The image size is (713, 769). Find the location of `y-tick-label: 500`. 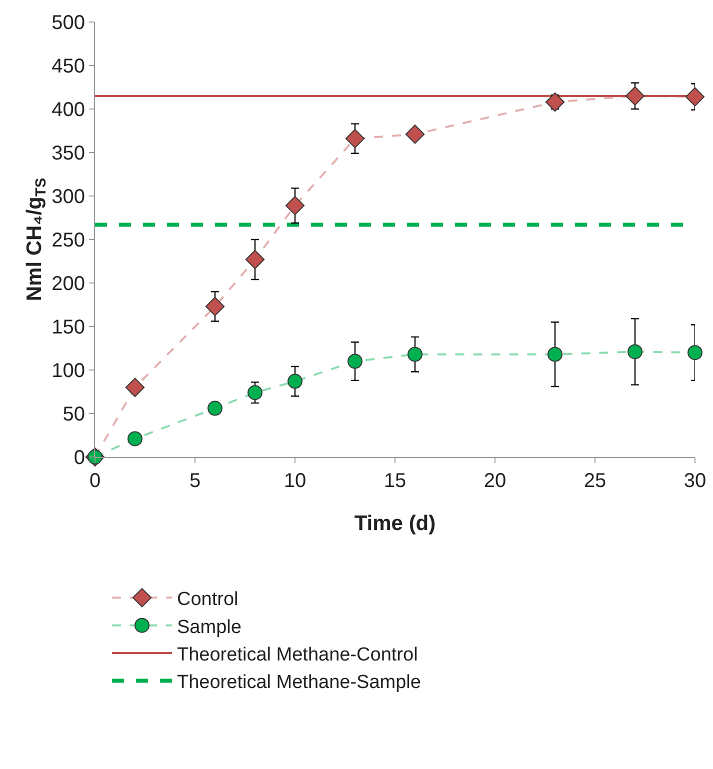

y-tick-label: 500 is located at coordinates (68, 23).